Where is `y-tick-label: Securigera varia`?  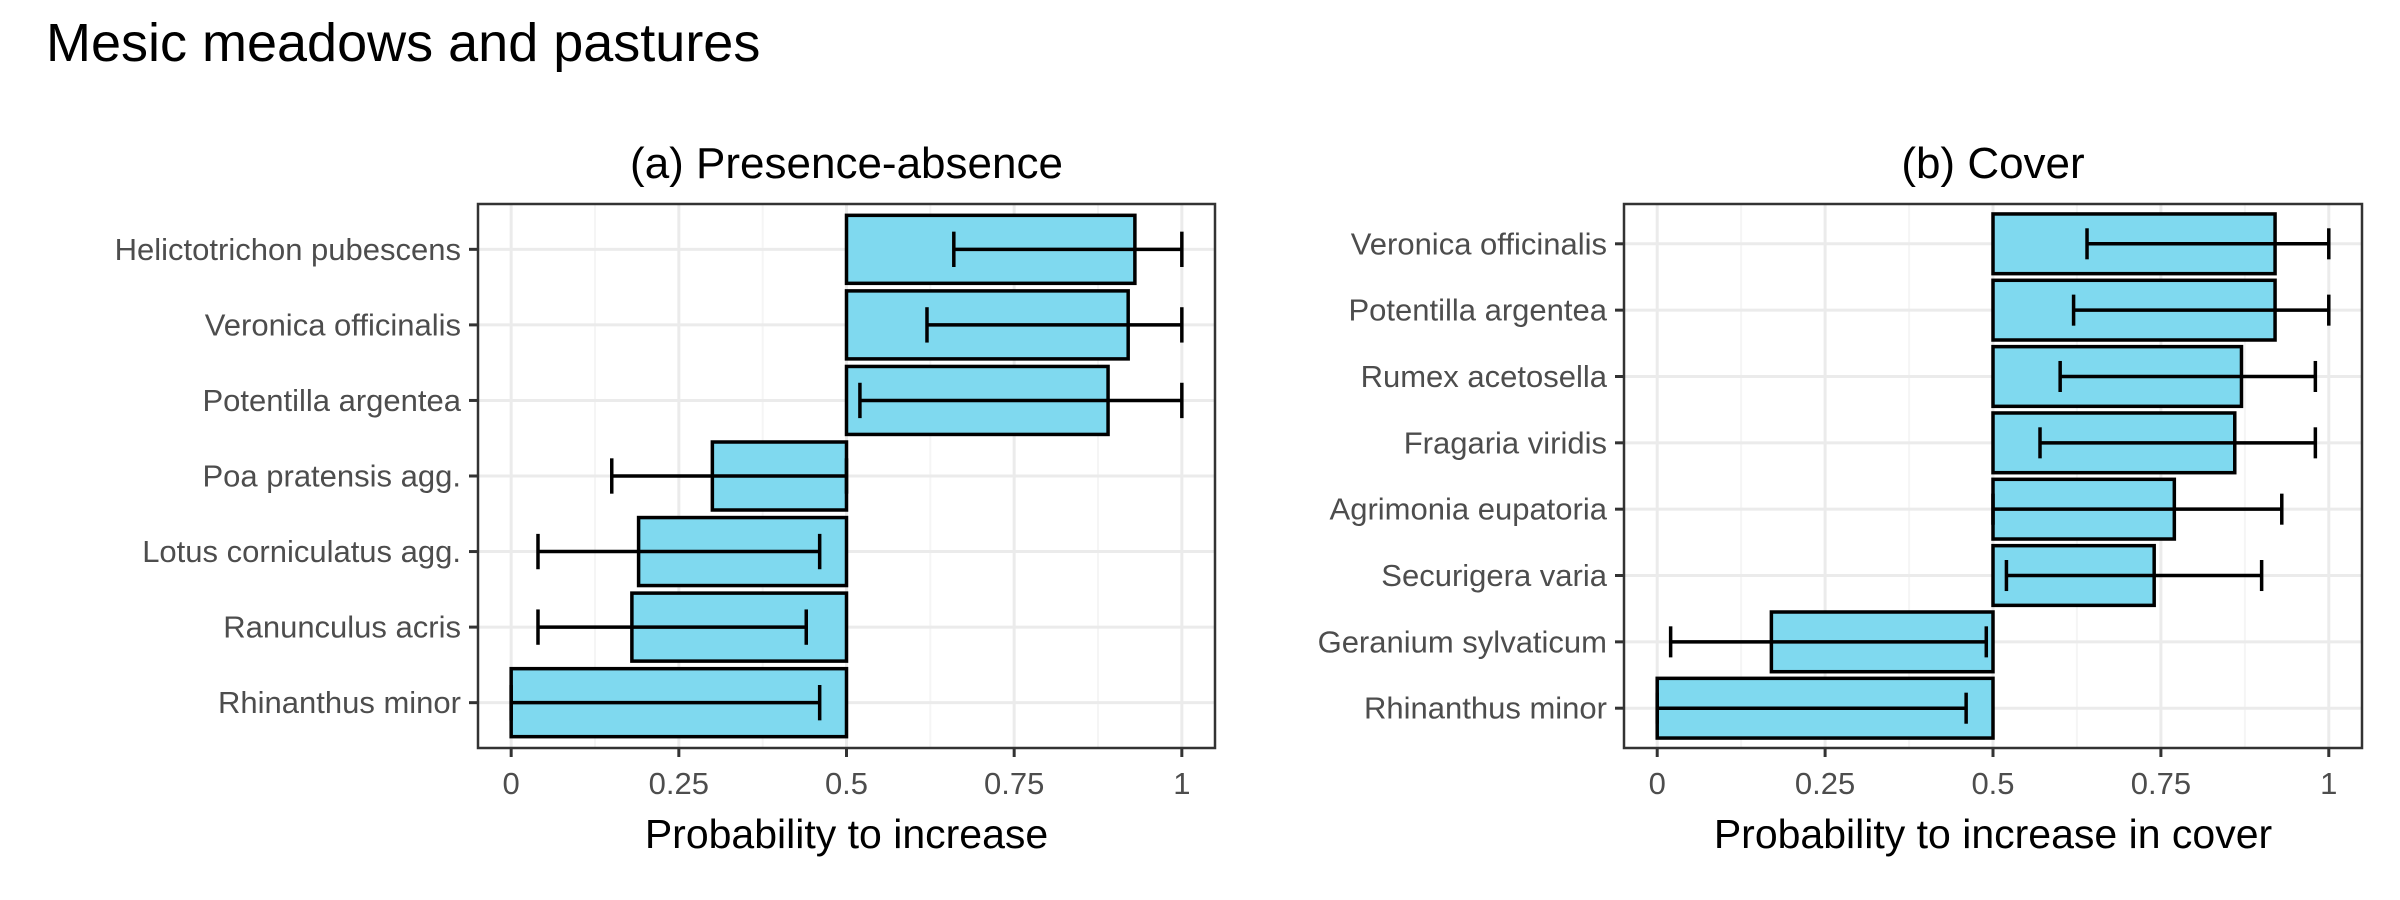 y-tick-label: Securigera varia is located at coordinates (1494, 575).